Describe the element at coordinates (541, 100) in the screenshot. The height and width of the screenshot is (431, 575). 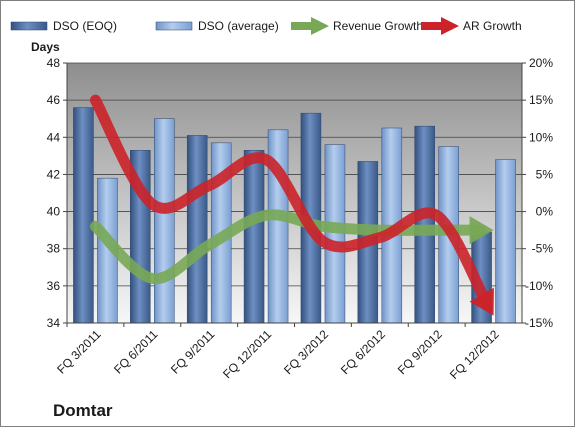
I see `right-tick-label: 15%` at that location.